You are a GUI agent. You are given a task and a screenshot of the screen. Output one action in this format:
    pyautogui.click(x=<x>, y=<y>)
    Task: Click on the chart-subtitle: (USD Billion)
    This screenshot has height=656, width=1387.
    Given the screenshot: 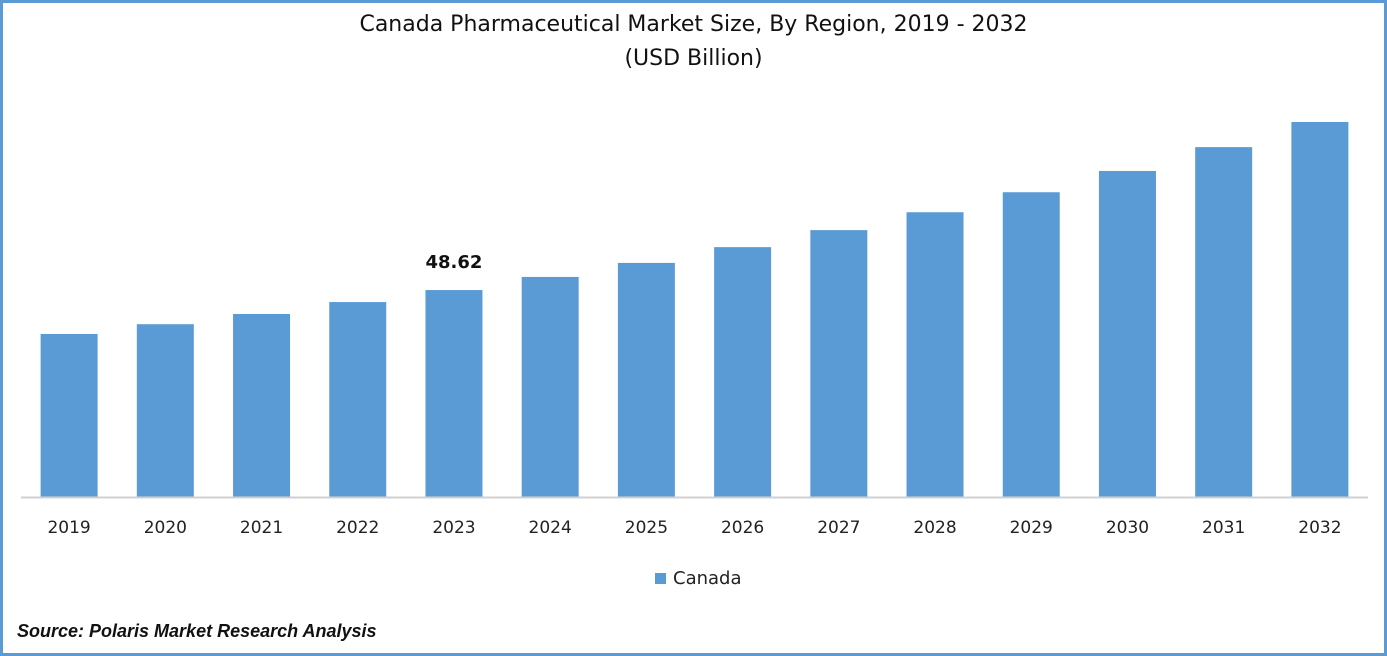 What is the action you would take?
    pyautogui.click(x=693, y=58)
    